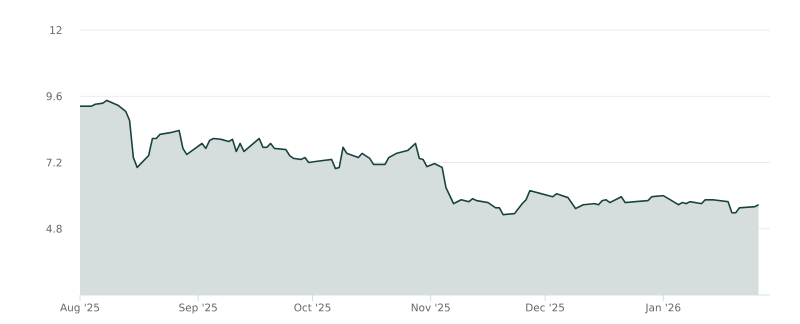 The height and width of the screenshot is (324, 800). I want to click on y-tick-label: 9.6, so click(54, 96).